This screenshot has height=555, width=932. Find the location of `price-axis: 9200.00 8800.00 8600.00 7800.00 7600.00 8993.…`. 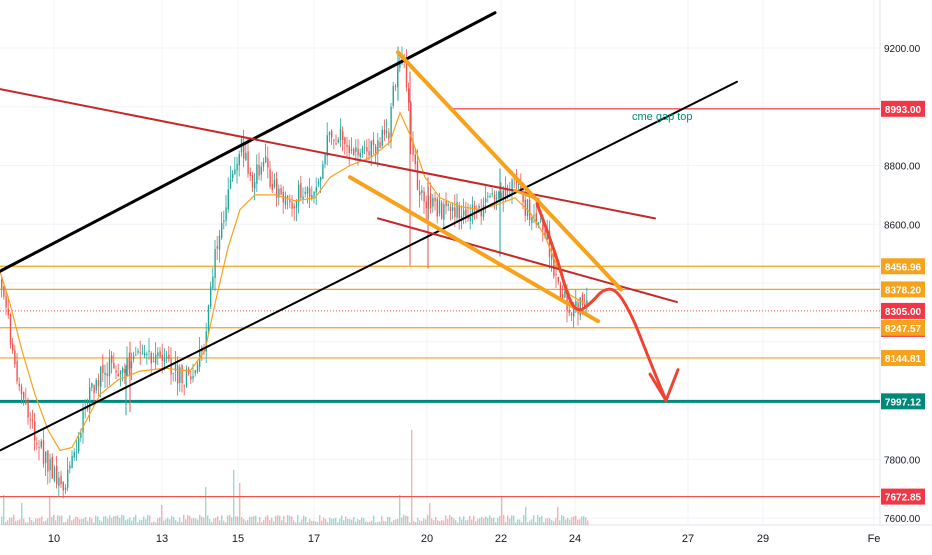

price-axis: 9200.00 8800.00 8600.00 7800.00 7600.00 8993.… is located at coordinates (903, 284).